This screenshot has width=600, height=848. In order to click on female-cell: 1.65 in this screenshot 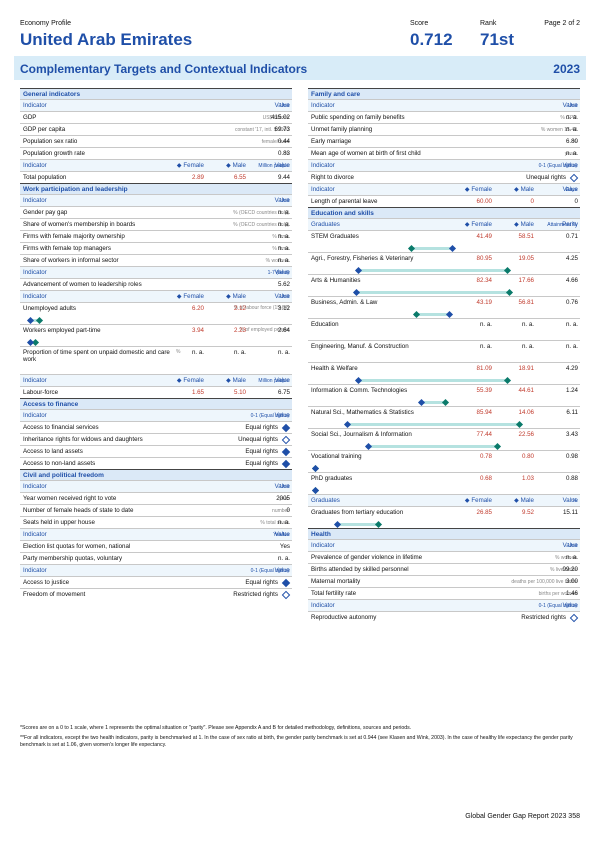, I will do `click(197, 392)`.